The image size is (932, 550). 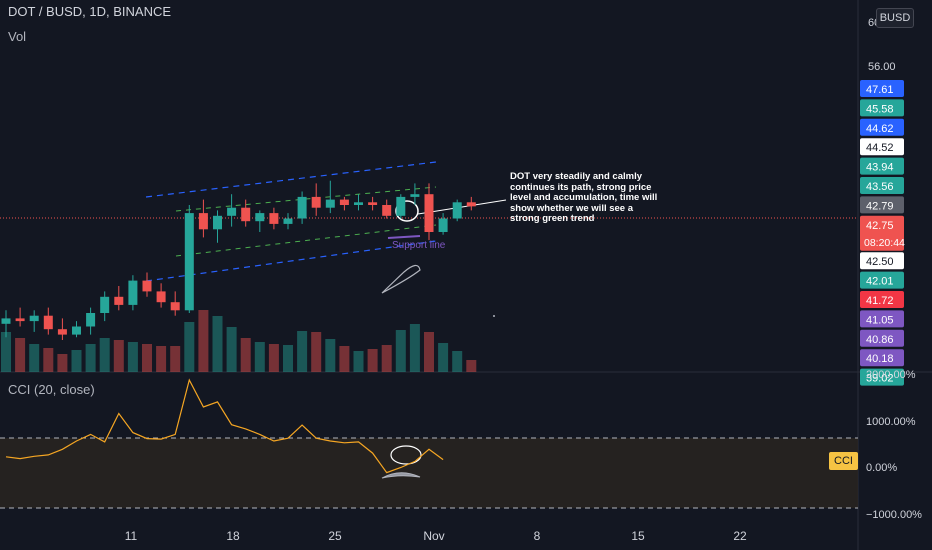 I want to click on price-tag-label: 44.62, so click(x=880, y=129).